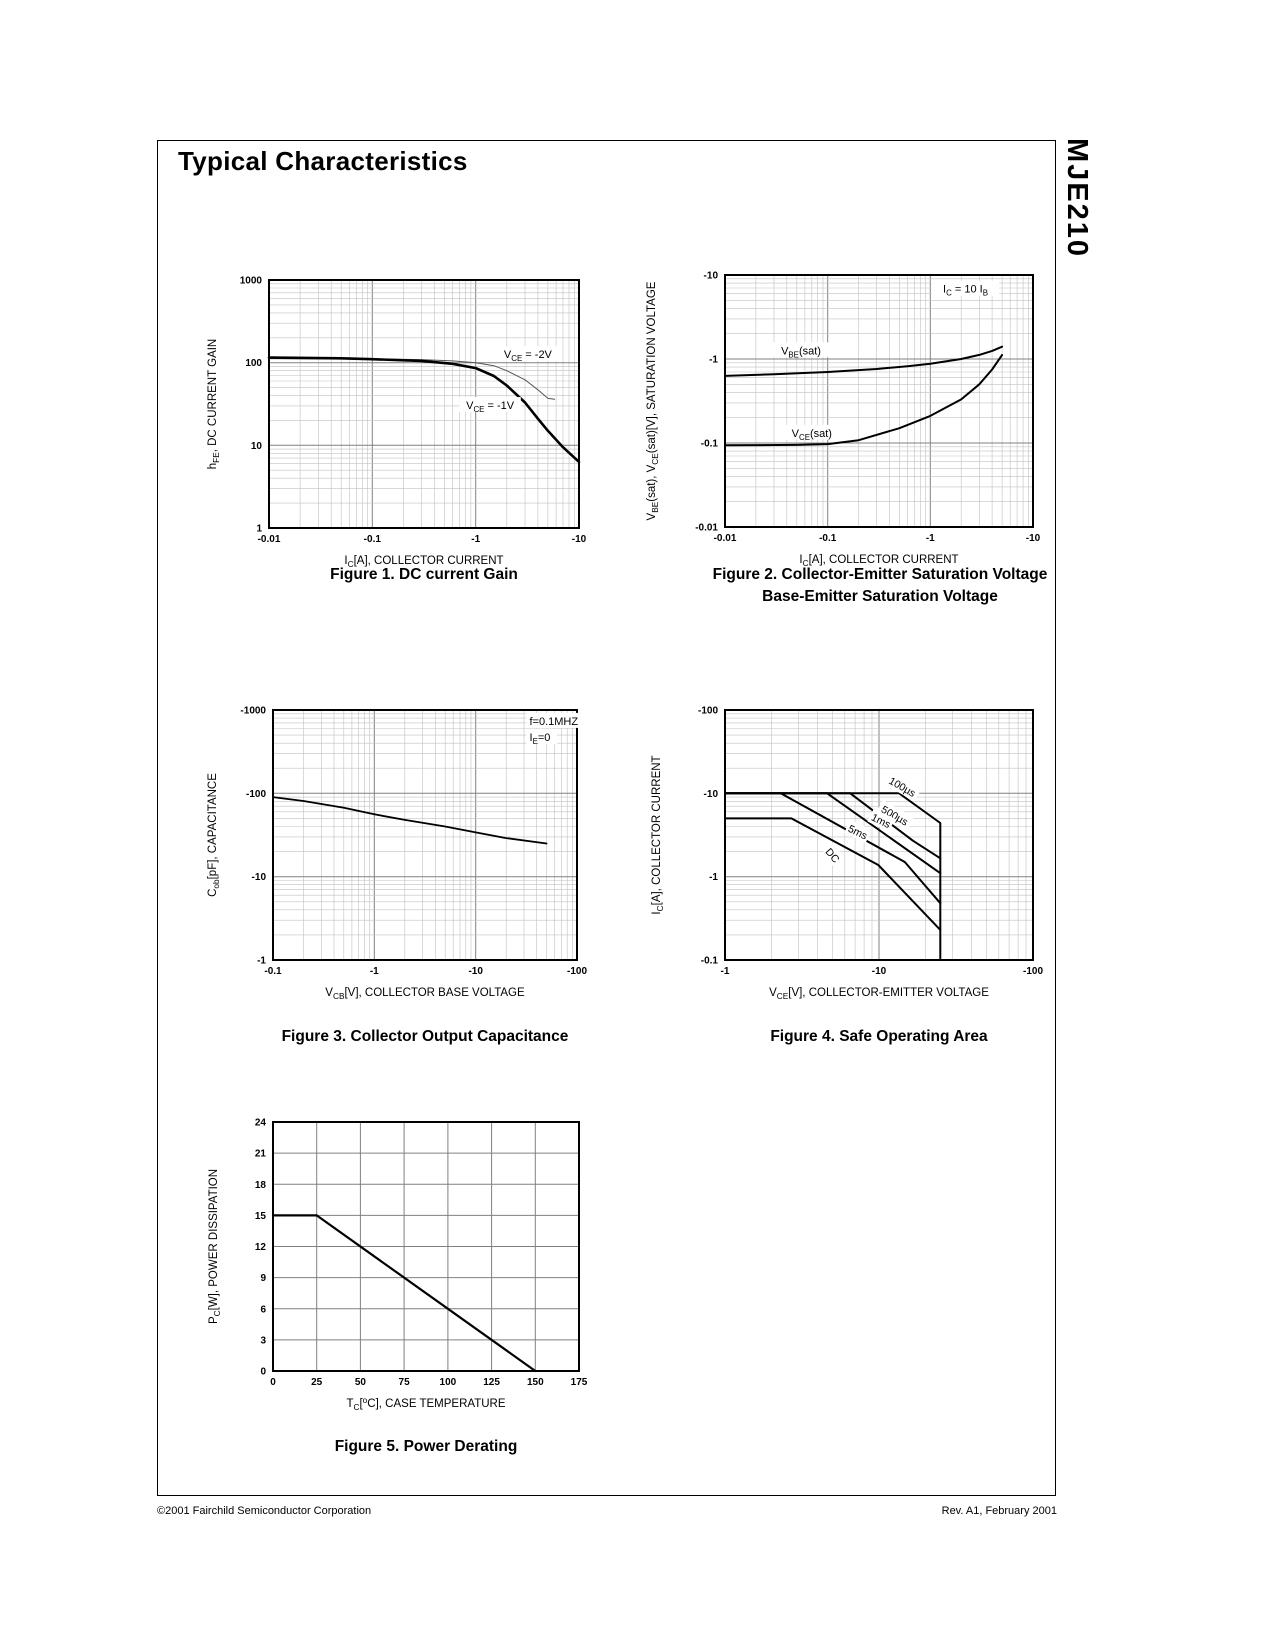 The height and width of the screenshot is (1650, 1275). What do you see at coordinates (832, 856) in the screenshot?
I see `svg-text: DC` at bounding box center [832, 856].